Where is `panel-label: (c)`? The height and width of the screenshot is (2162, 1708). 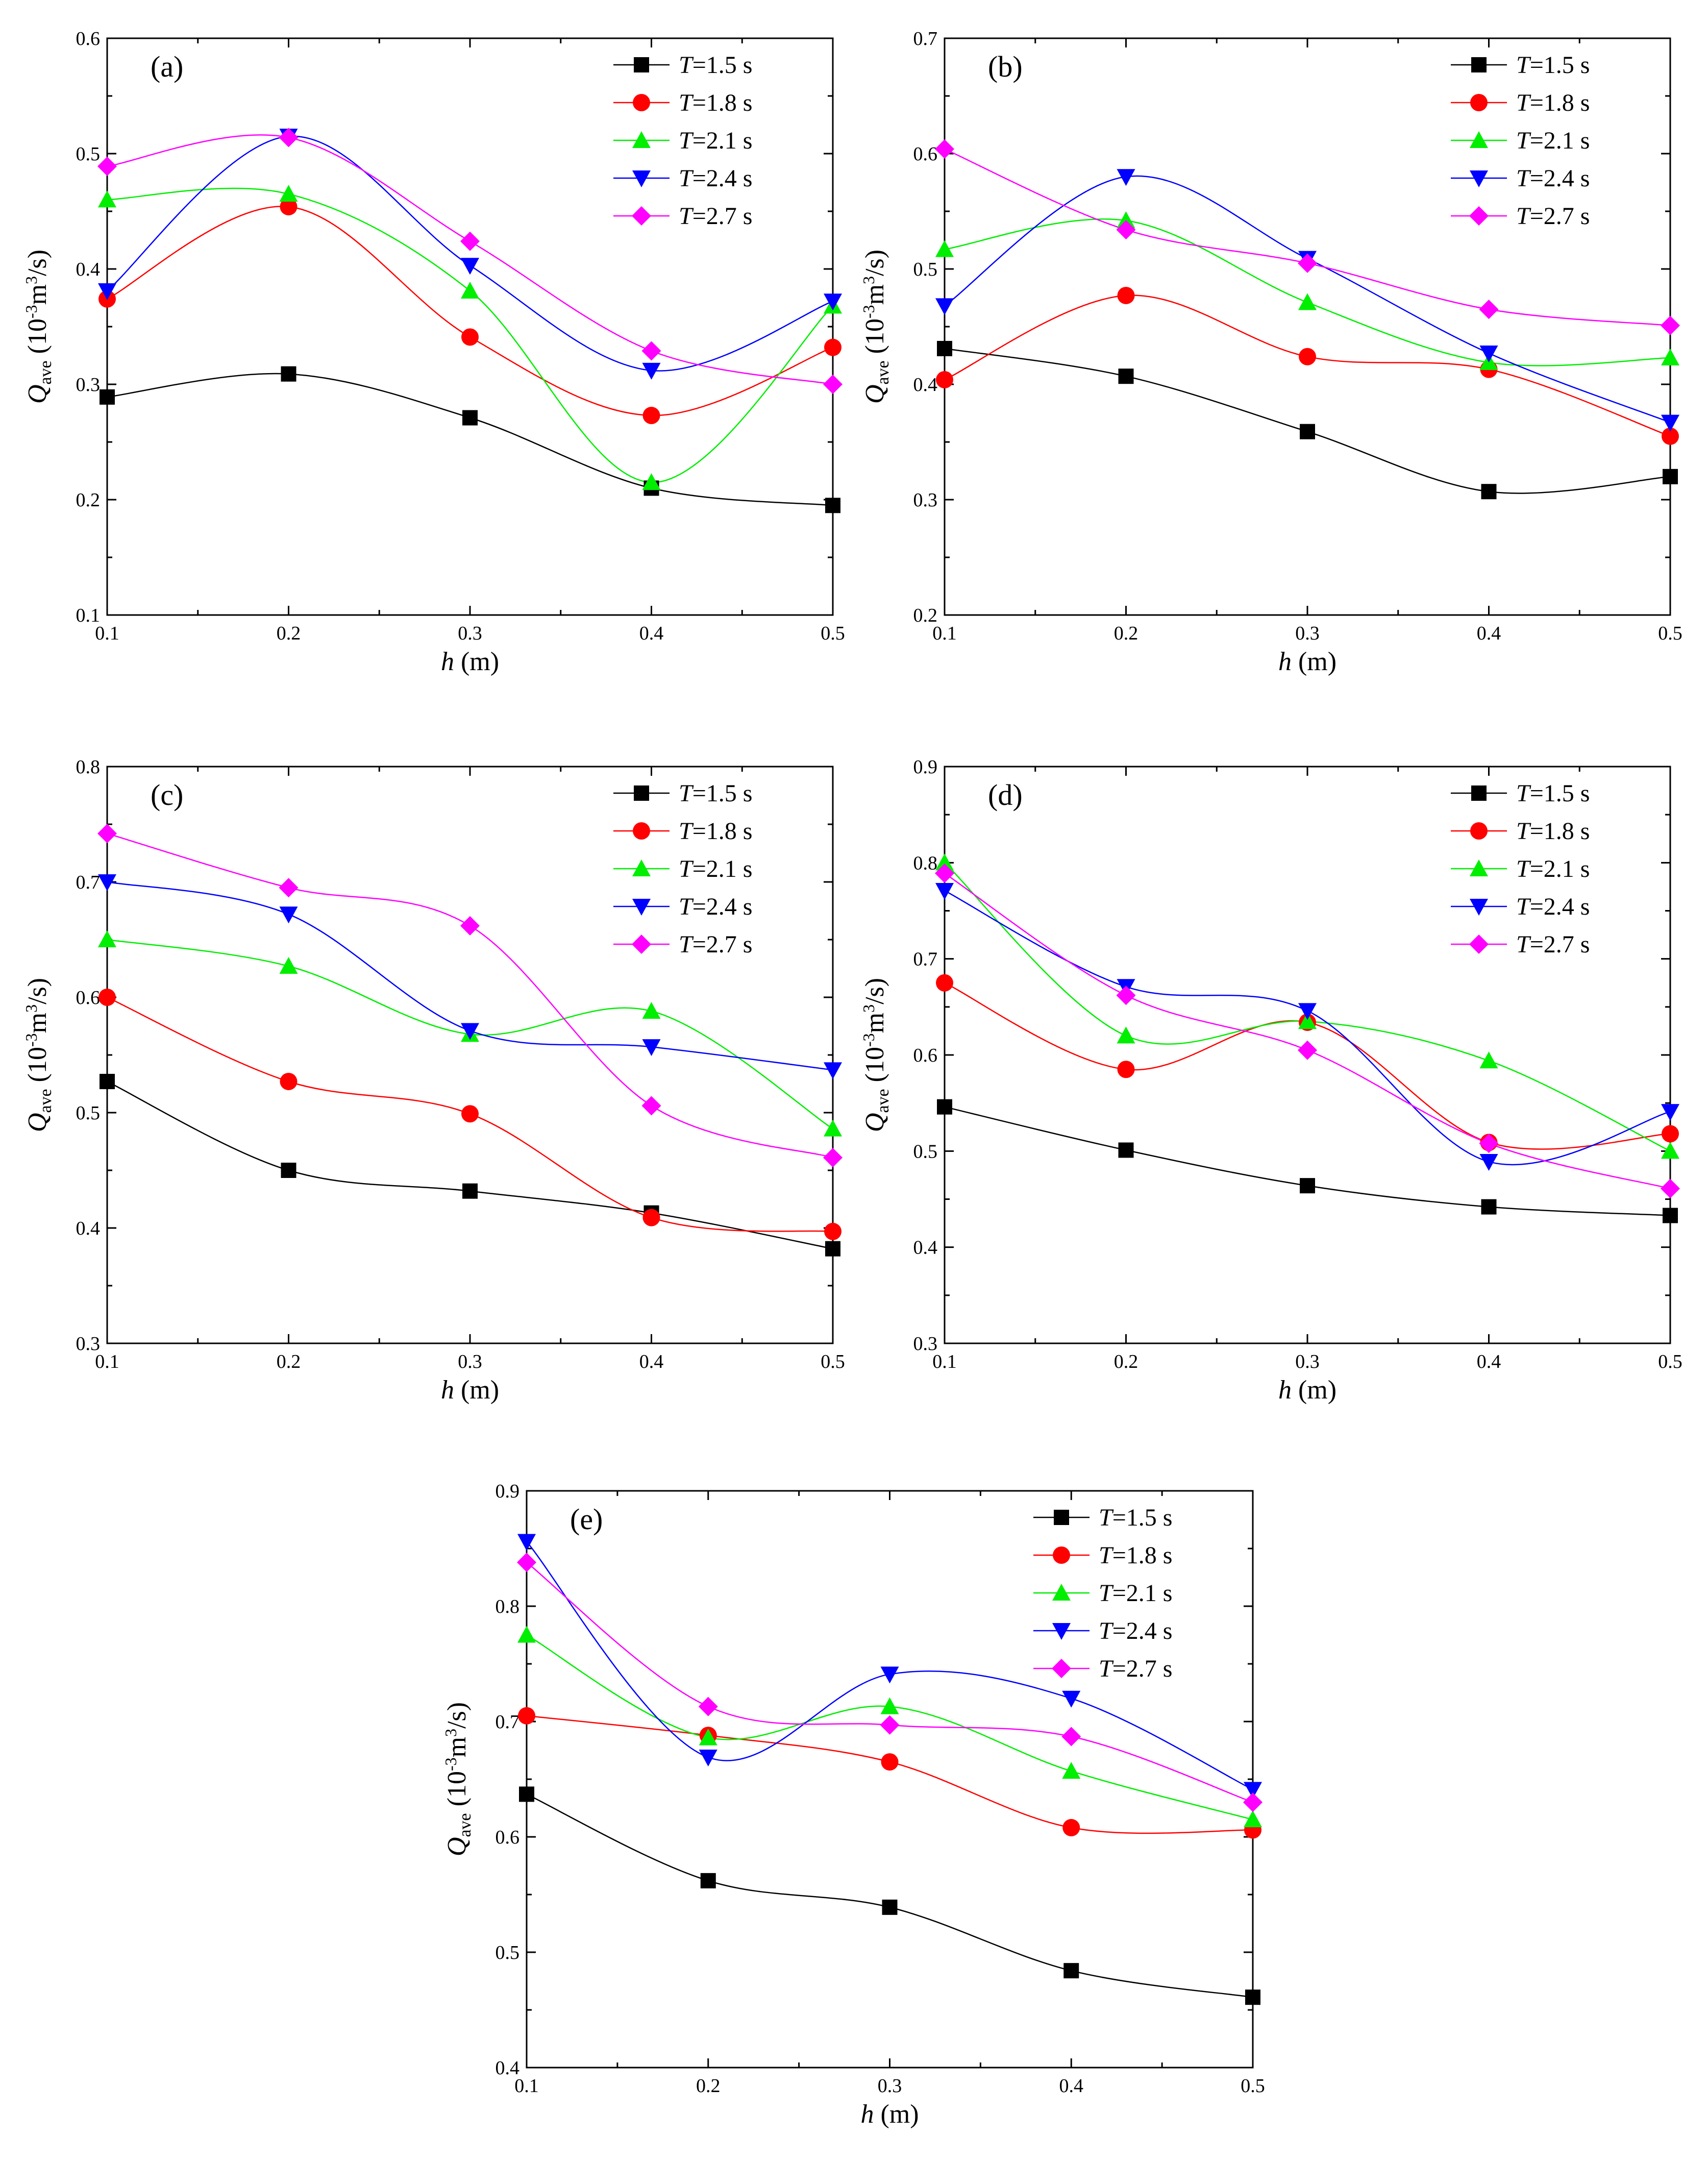 panel-label: (c) is located at coordinates (167, 795).